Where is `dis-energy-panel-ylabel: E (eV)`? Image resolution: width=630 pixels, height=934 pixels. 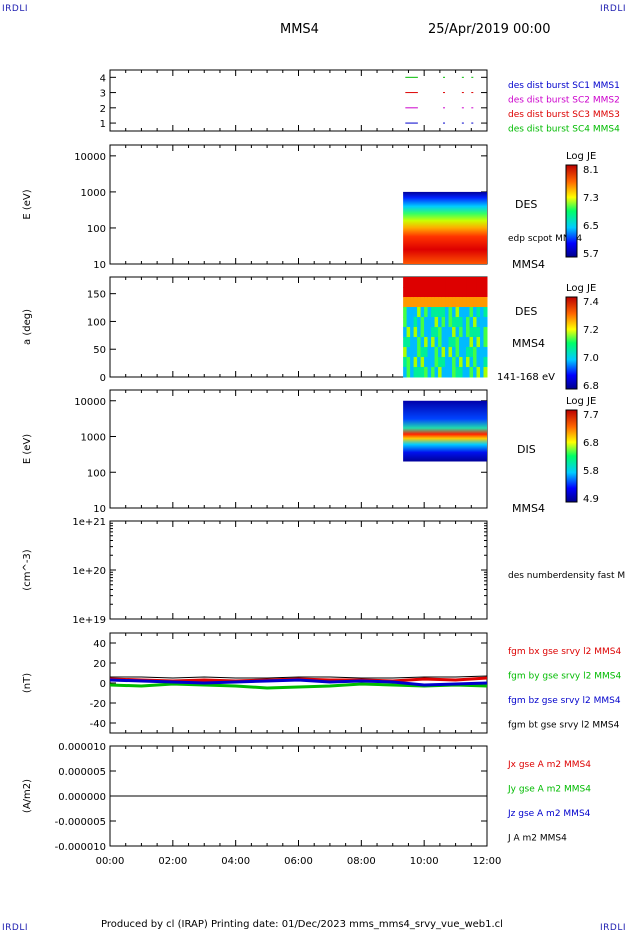 dis-energy-panel-ylabel: E (eV) is located at coordinates (27, 449).